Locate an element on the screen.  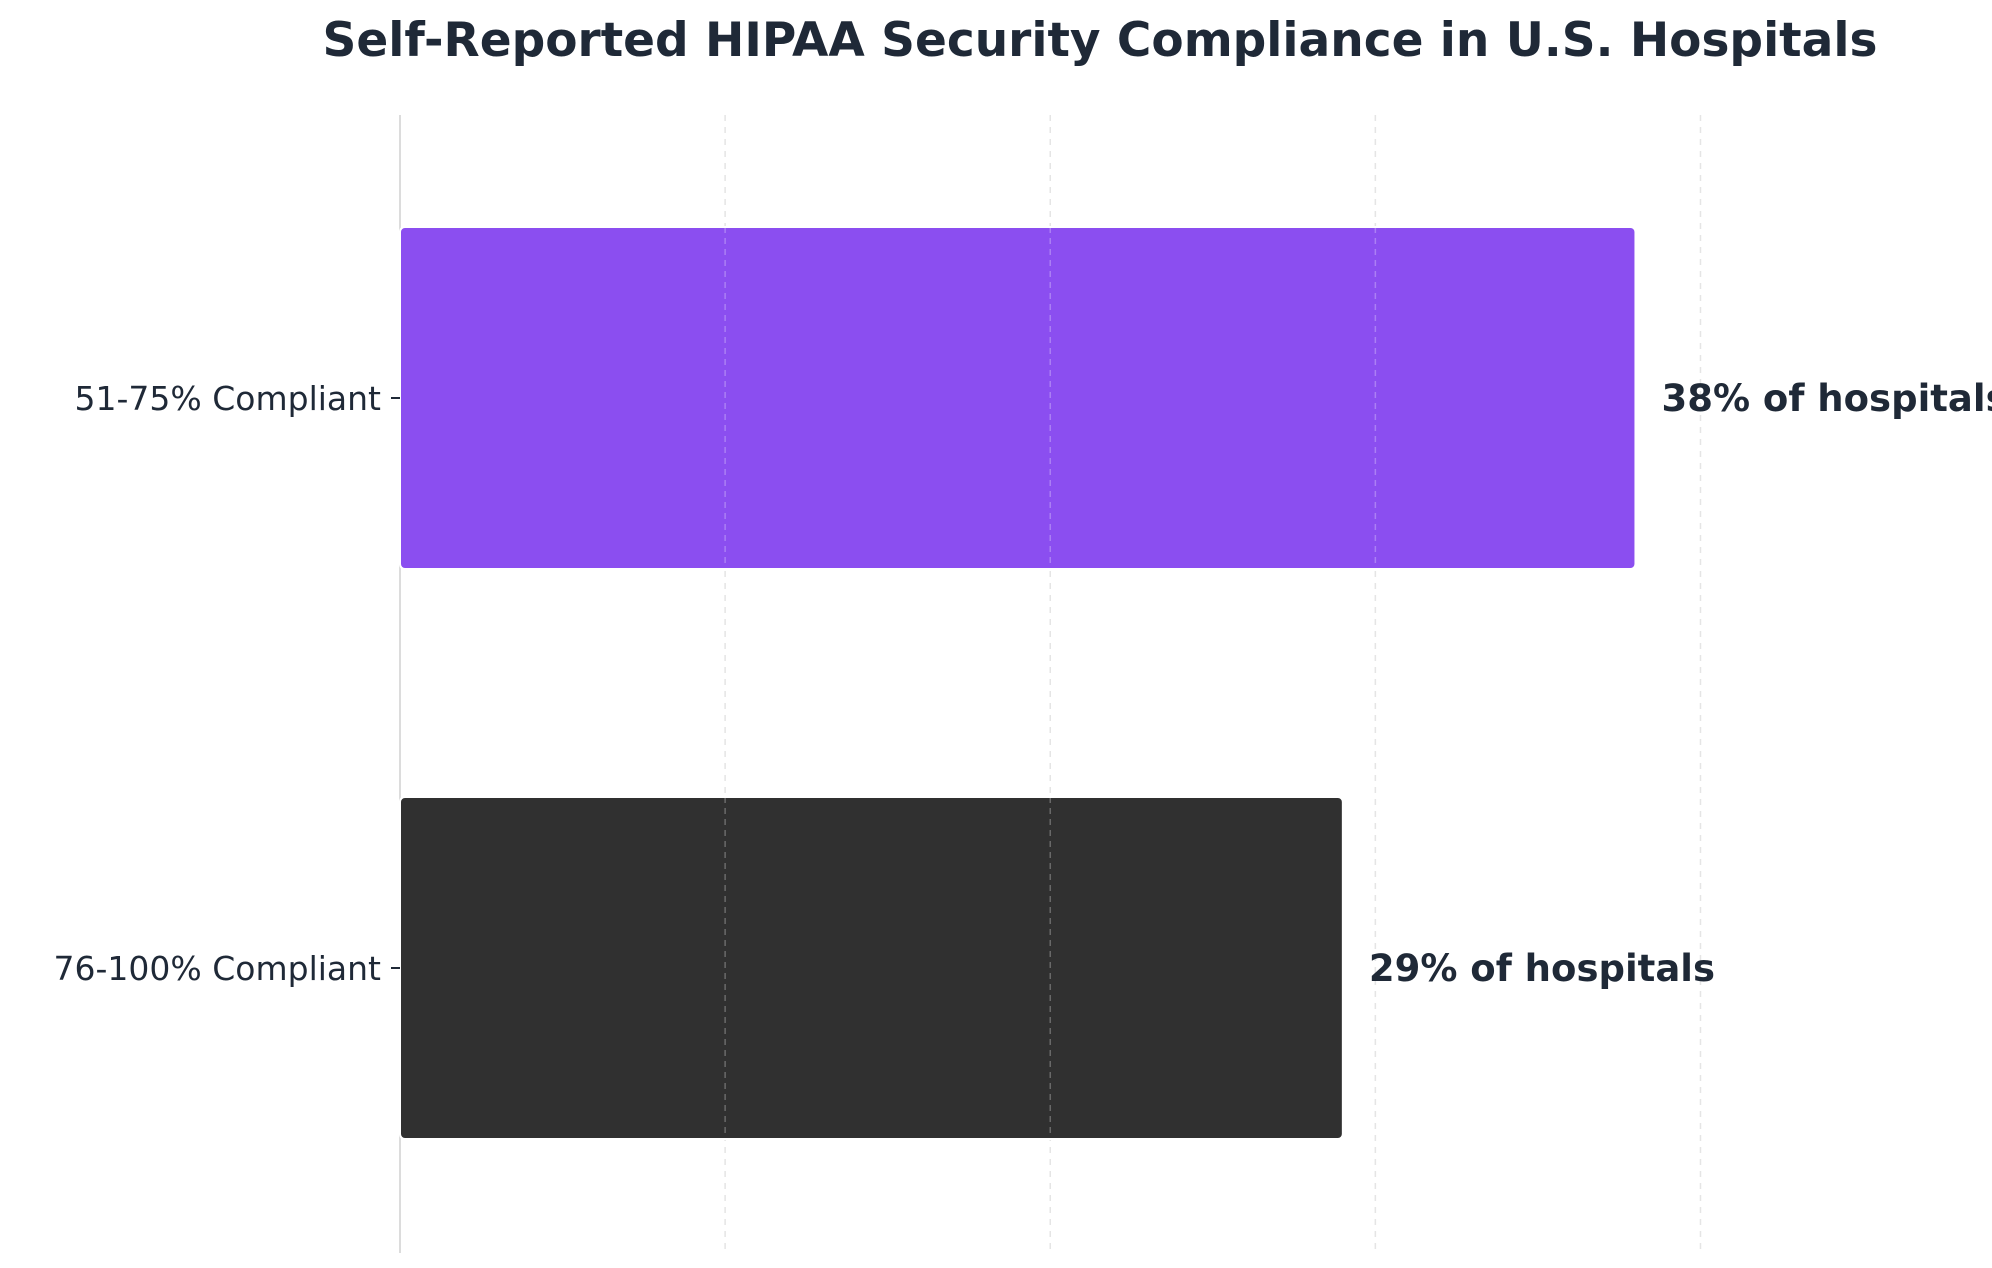
y-tick-label-1: 51-75% Compliant is located at coordinates (228, 398).